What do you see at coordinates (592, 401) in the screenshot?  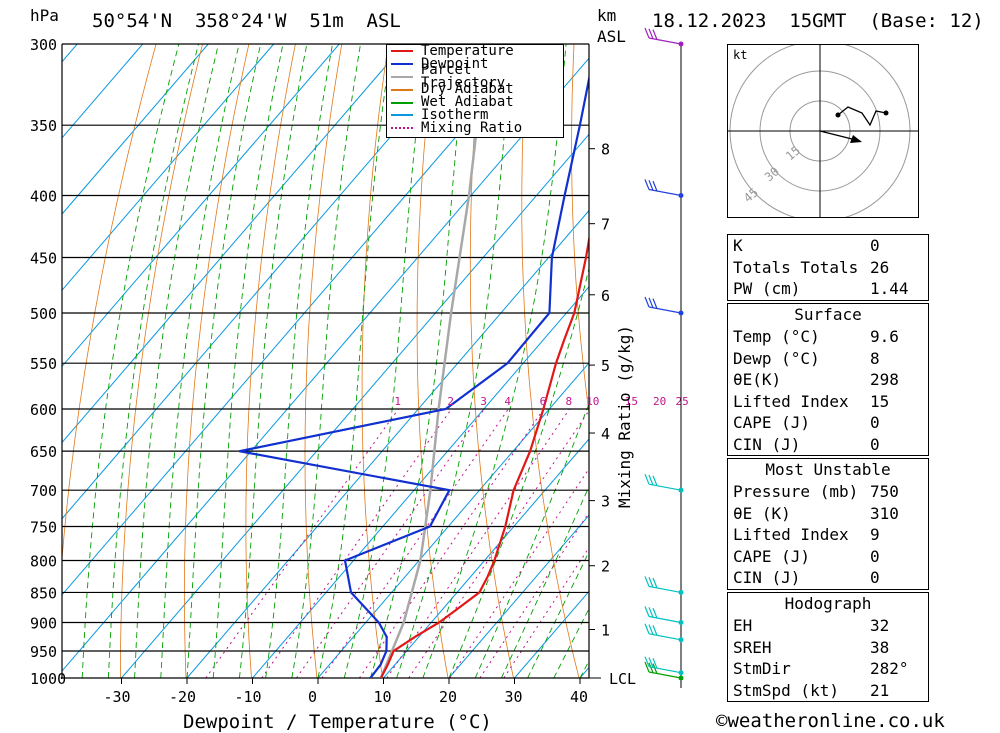 I see `mixing-ratio-label: 10` at bounding box center [592, 401].